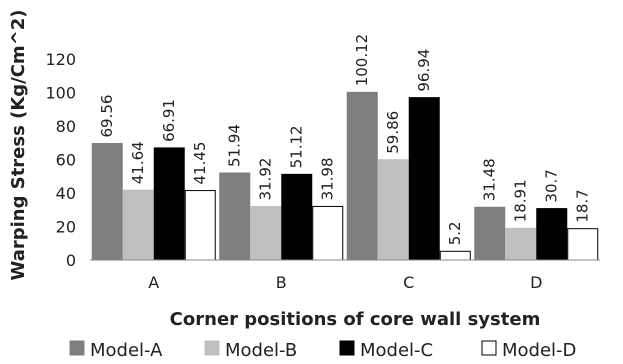 This screenshot has width=623, height=364. I want to click on x-tick-label: A, so click(153, 282).